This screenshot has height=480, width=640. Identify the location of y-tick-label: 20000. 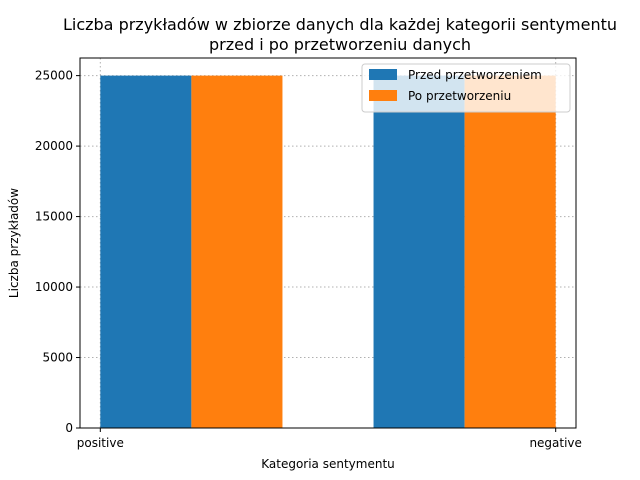
(54, 146).